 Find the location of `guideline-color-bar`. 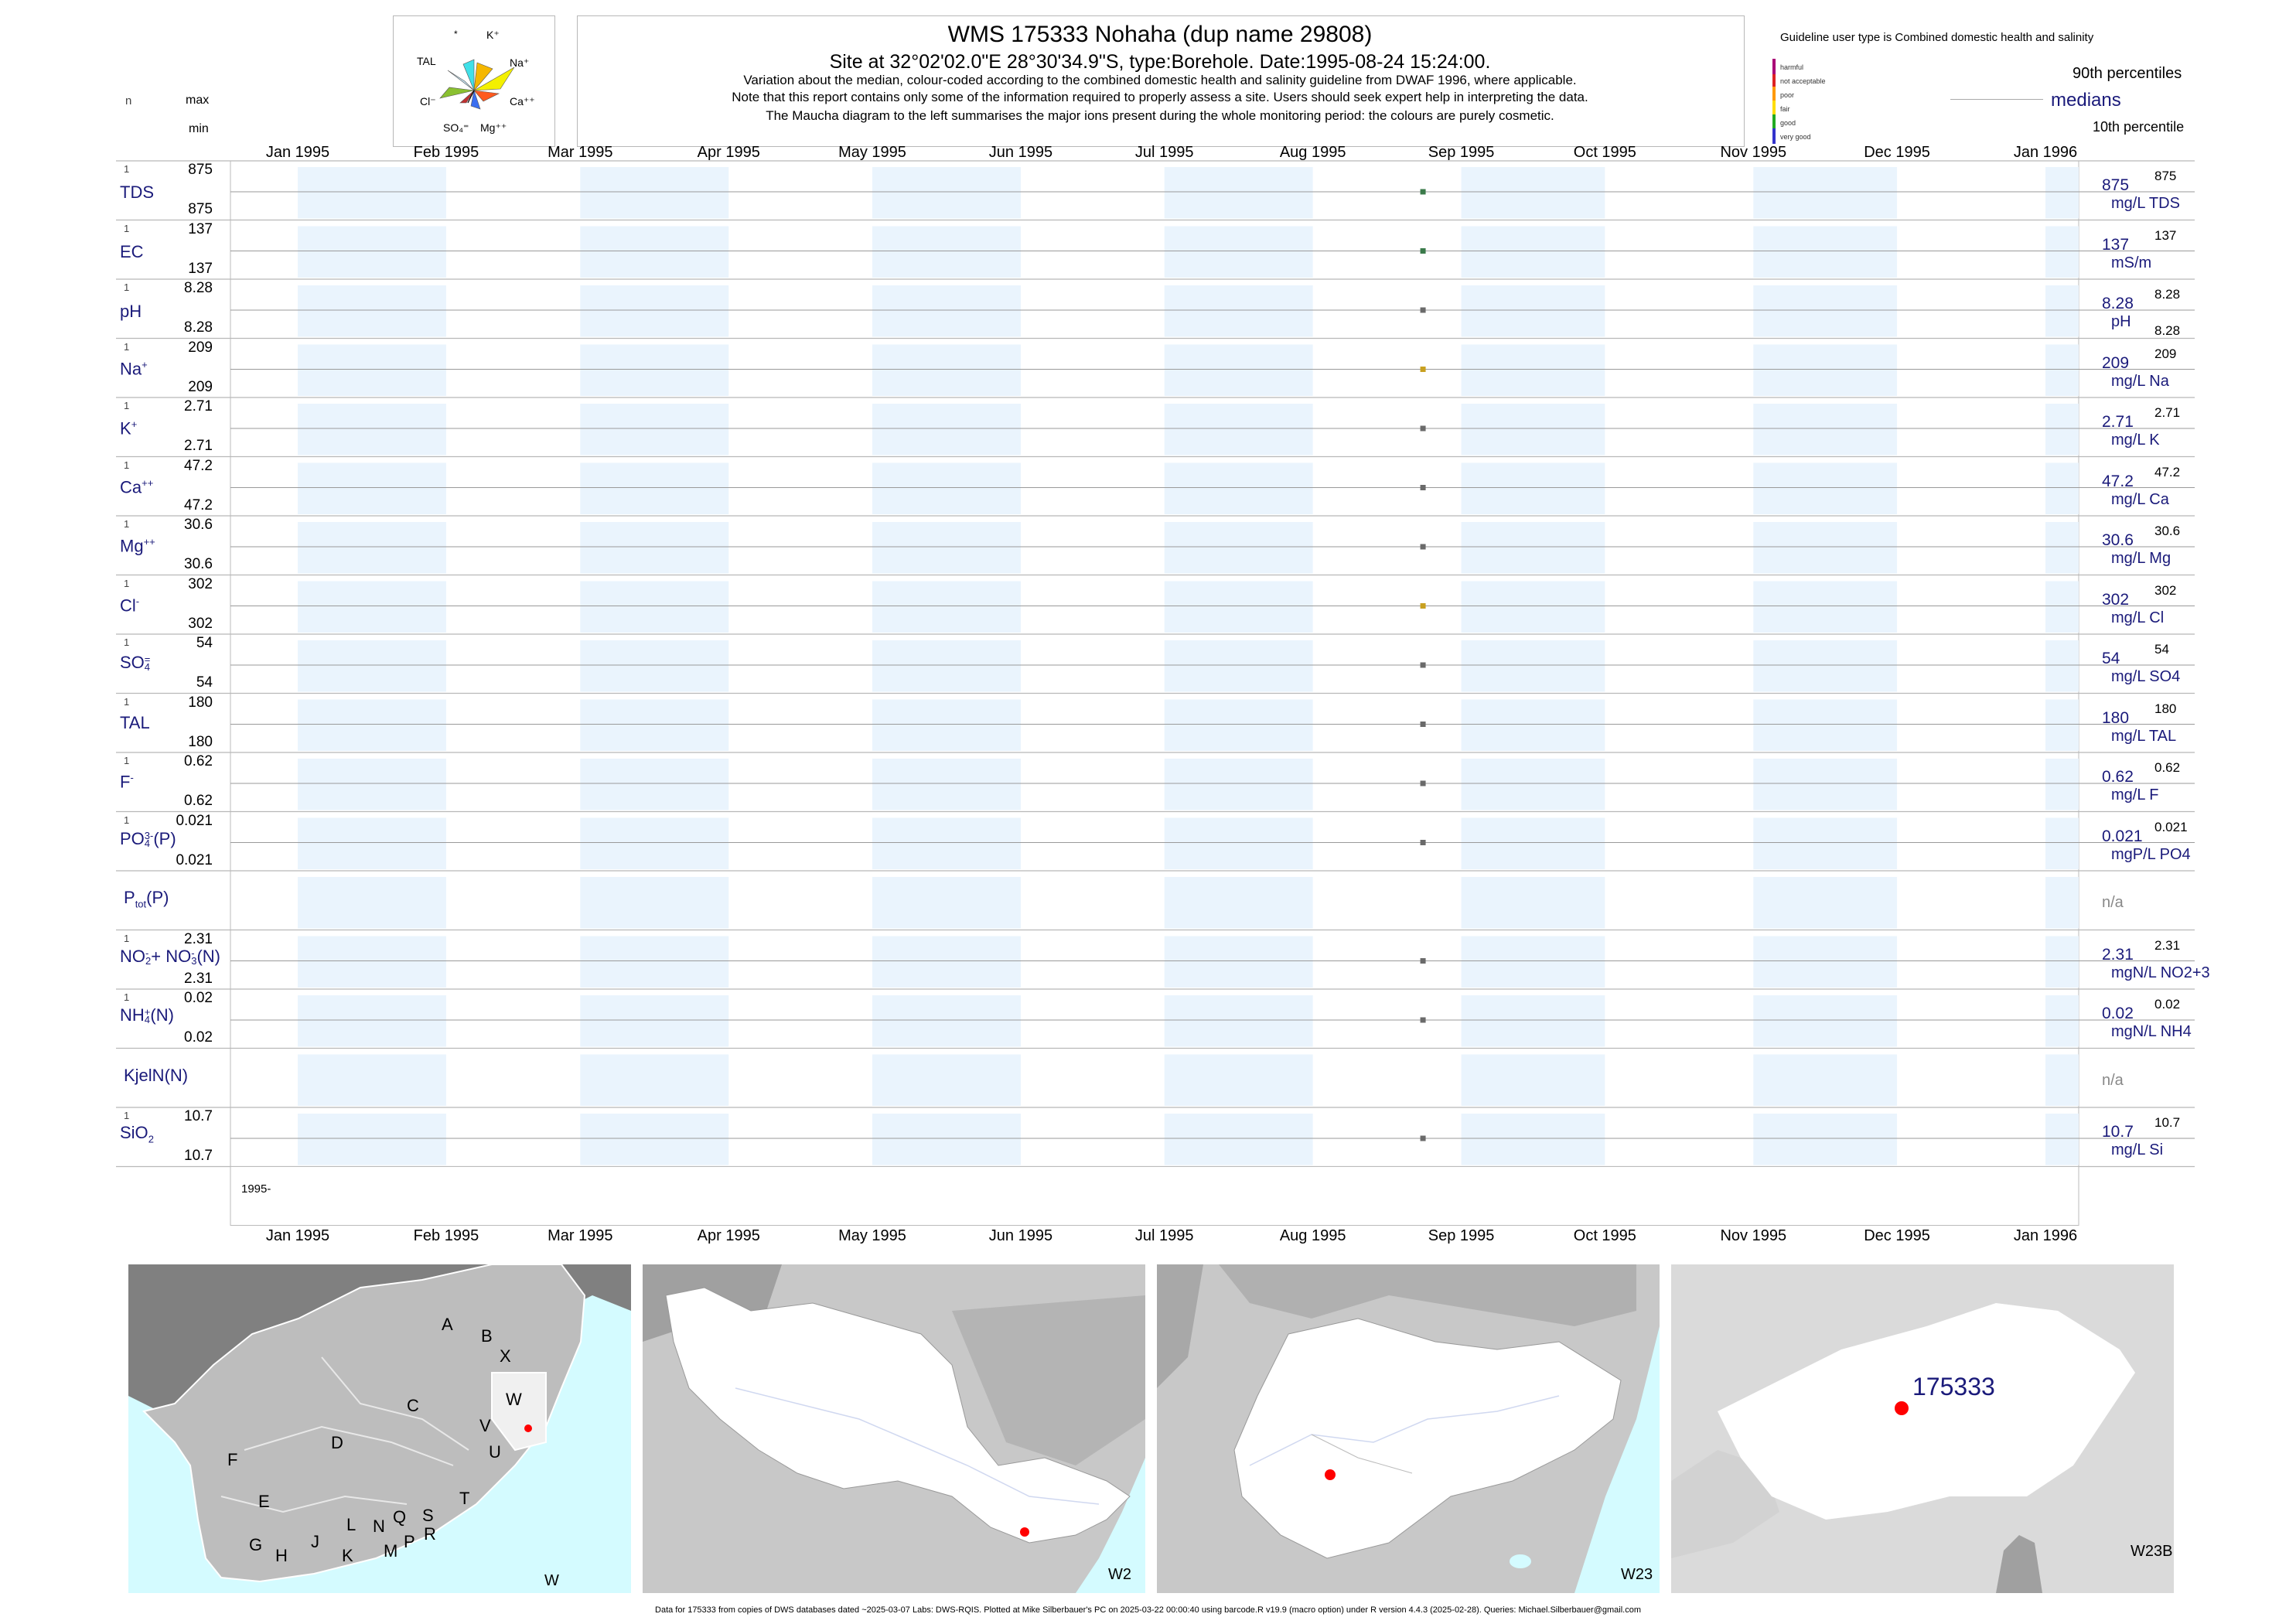

guideline-color-bar is located at coordinates (1774, 101).